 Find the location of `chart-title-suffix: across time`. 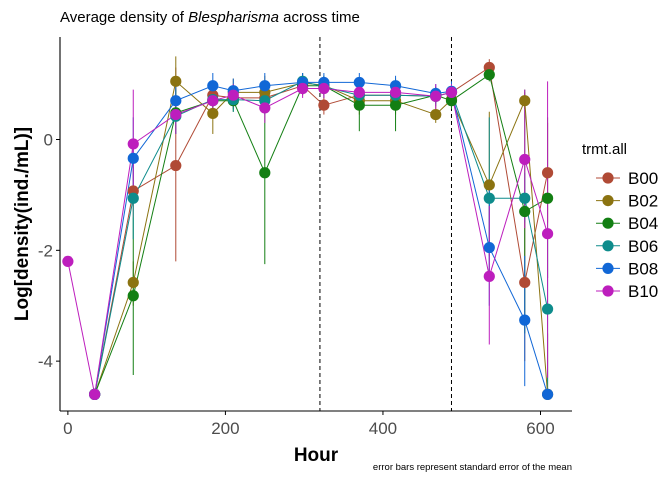

chart-title-suffix: across time is located at coordinates (319, 17).